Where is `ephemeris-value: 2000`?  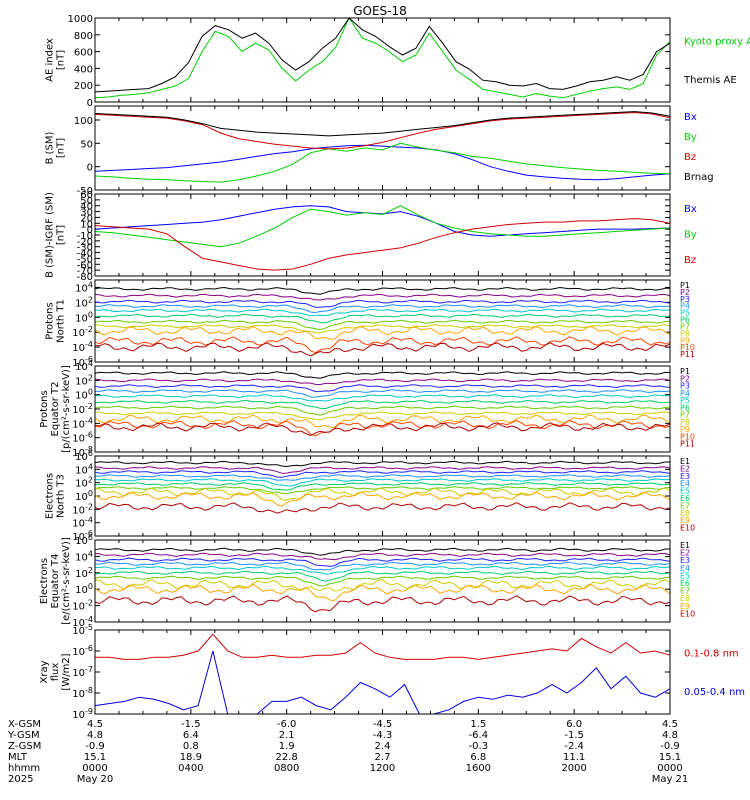
ephemeris-value: 2000 is located at coordinates (573, 768).